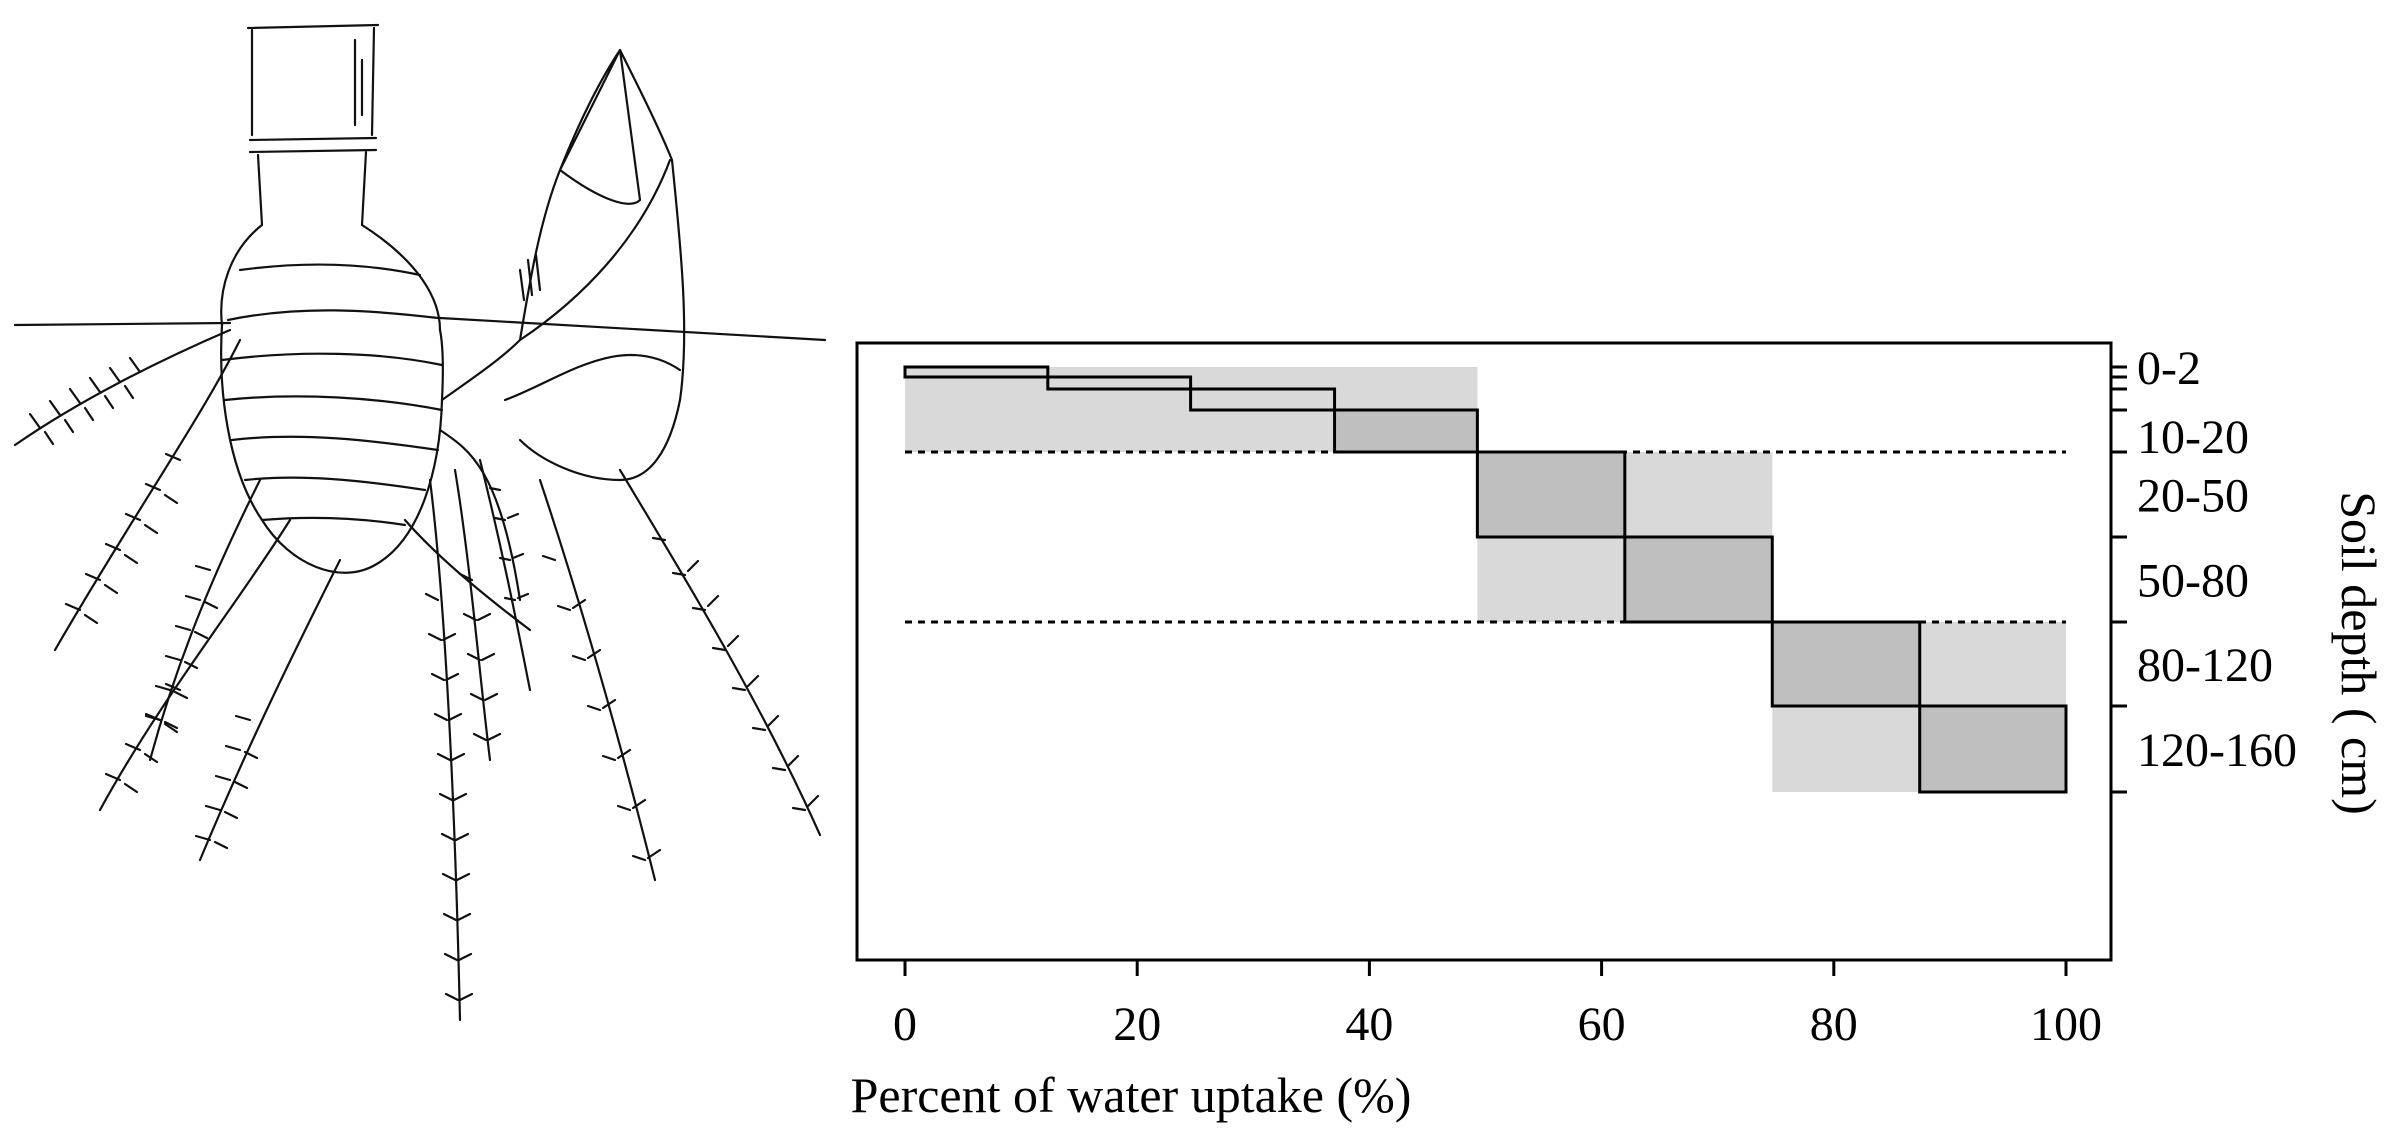 Image resolution: width=2390 pixels, height=1131 pixels. Describe the element at coordinates (1369, 1024) in the screenshot. I see `x-tick-label-40: 40` at that location.